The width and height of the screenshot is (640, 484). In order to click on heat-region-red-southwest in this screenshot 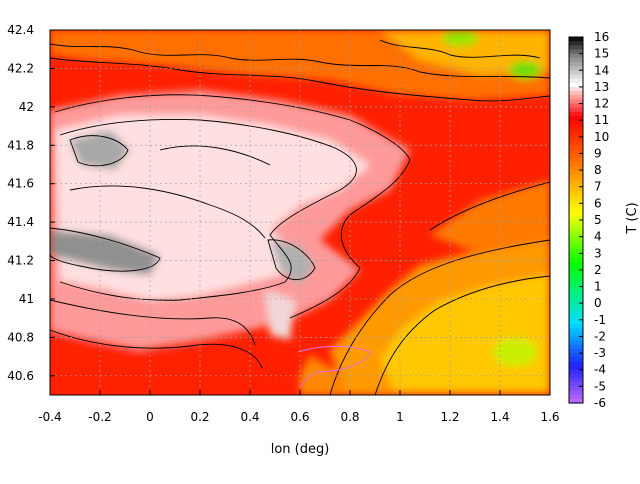, I will do `click(155, 362)`.